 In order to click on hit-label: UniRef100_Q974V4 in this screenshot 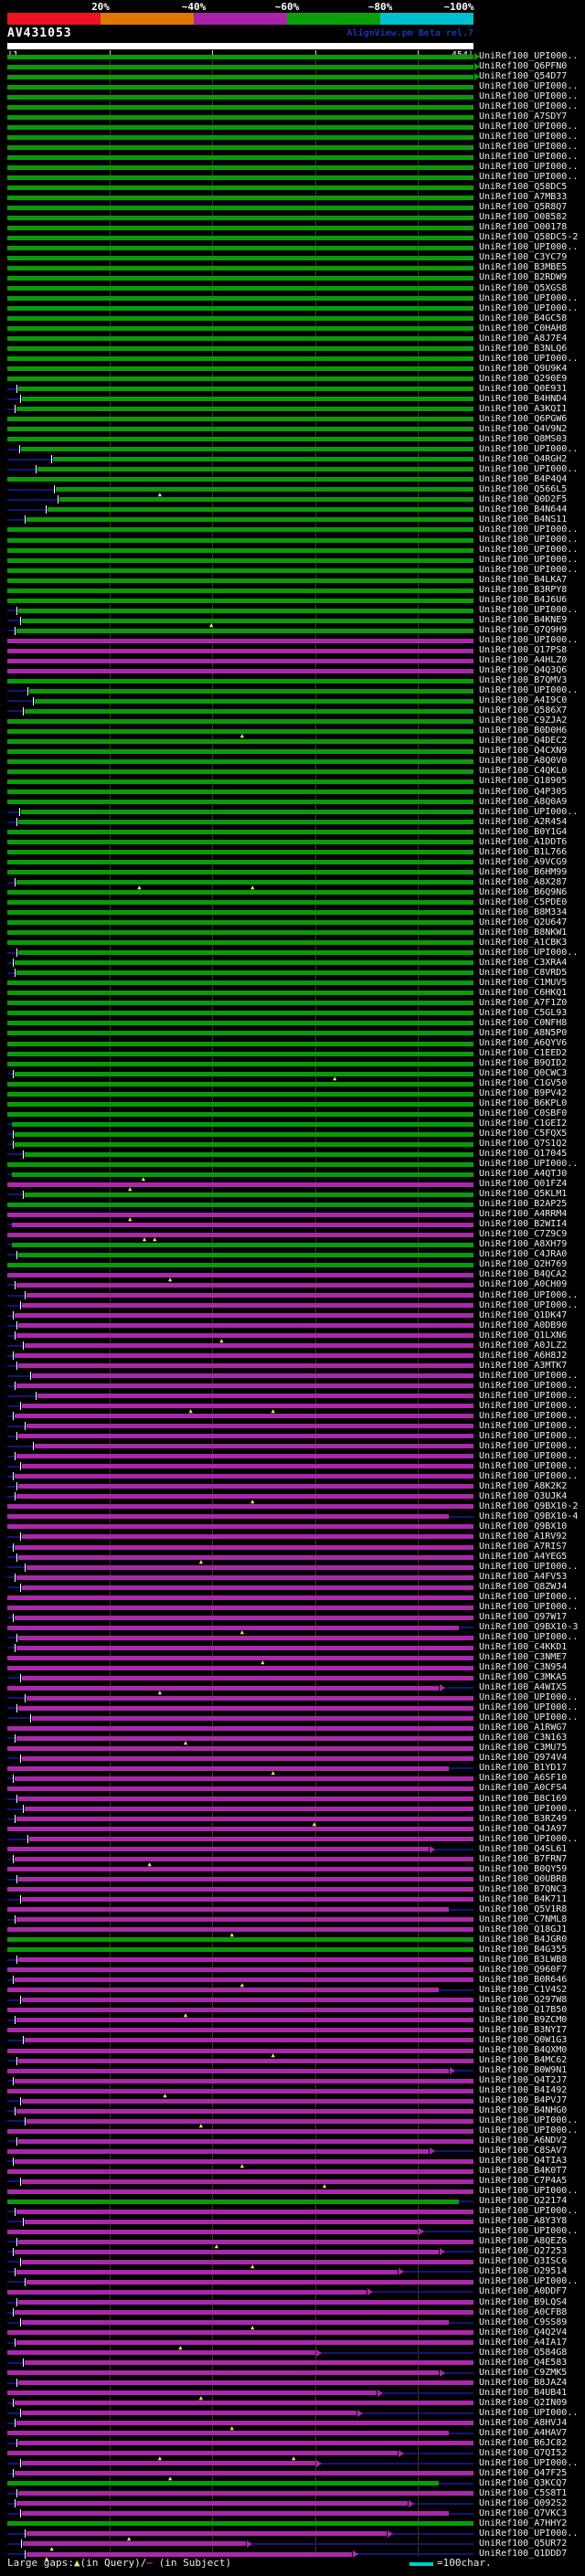, I will do `click(523, 1758)`.